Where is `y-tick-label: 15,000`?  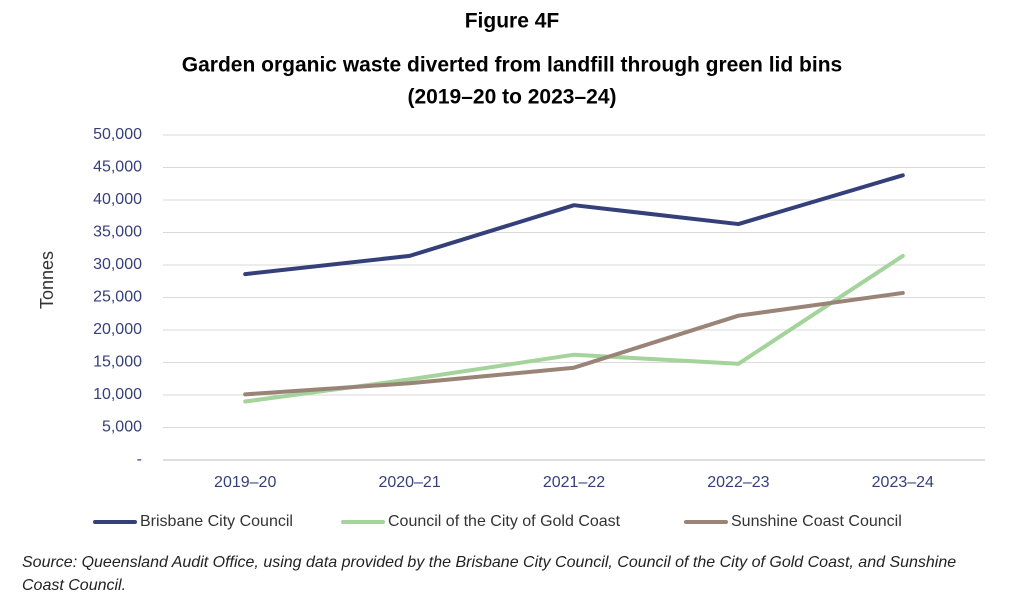 y-tick-label: 15,000 is located at coordinates (117, 362).